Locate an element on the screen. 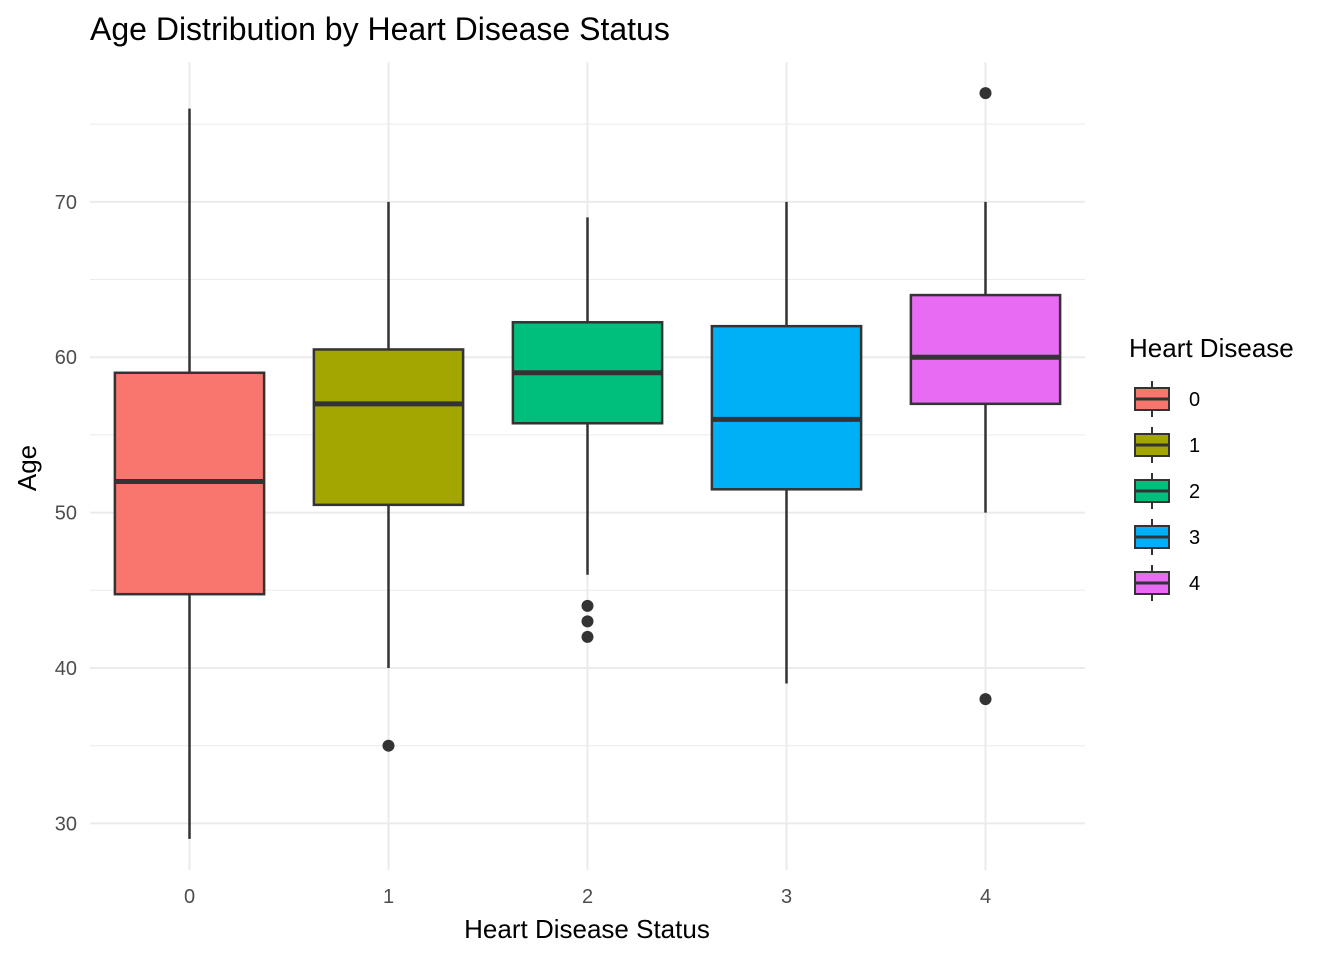 The height and width of the screenshot is (960, 1344). x-tick-label: 4 is located at coordinates (985, 897).